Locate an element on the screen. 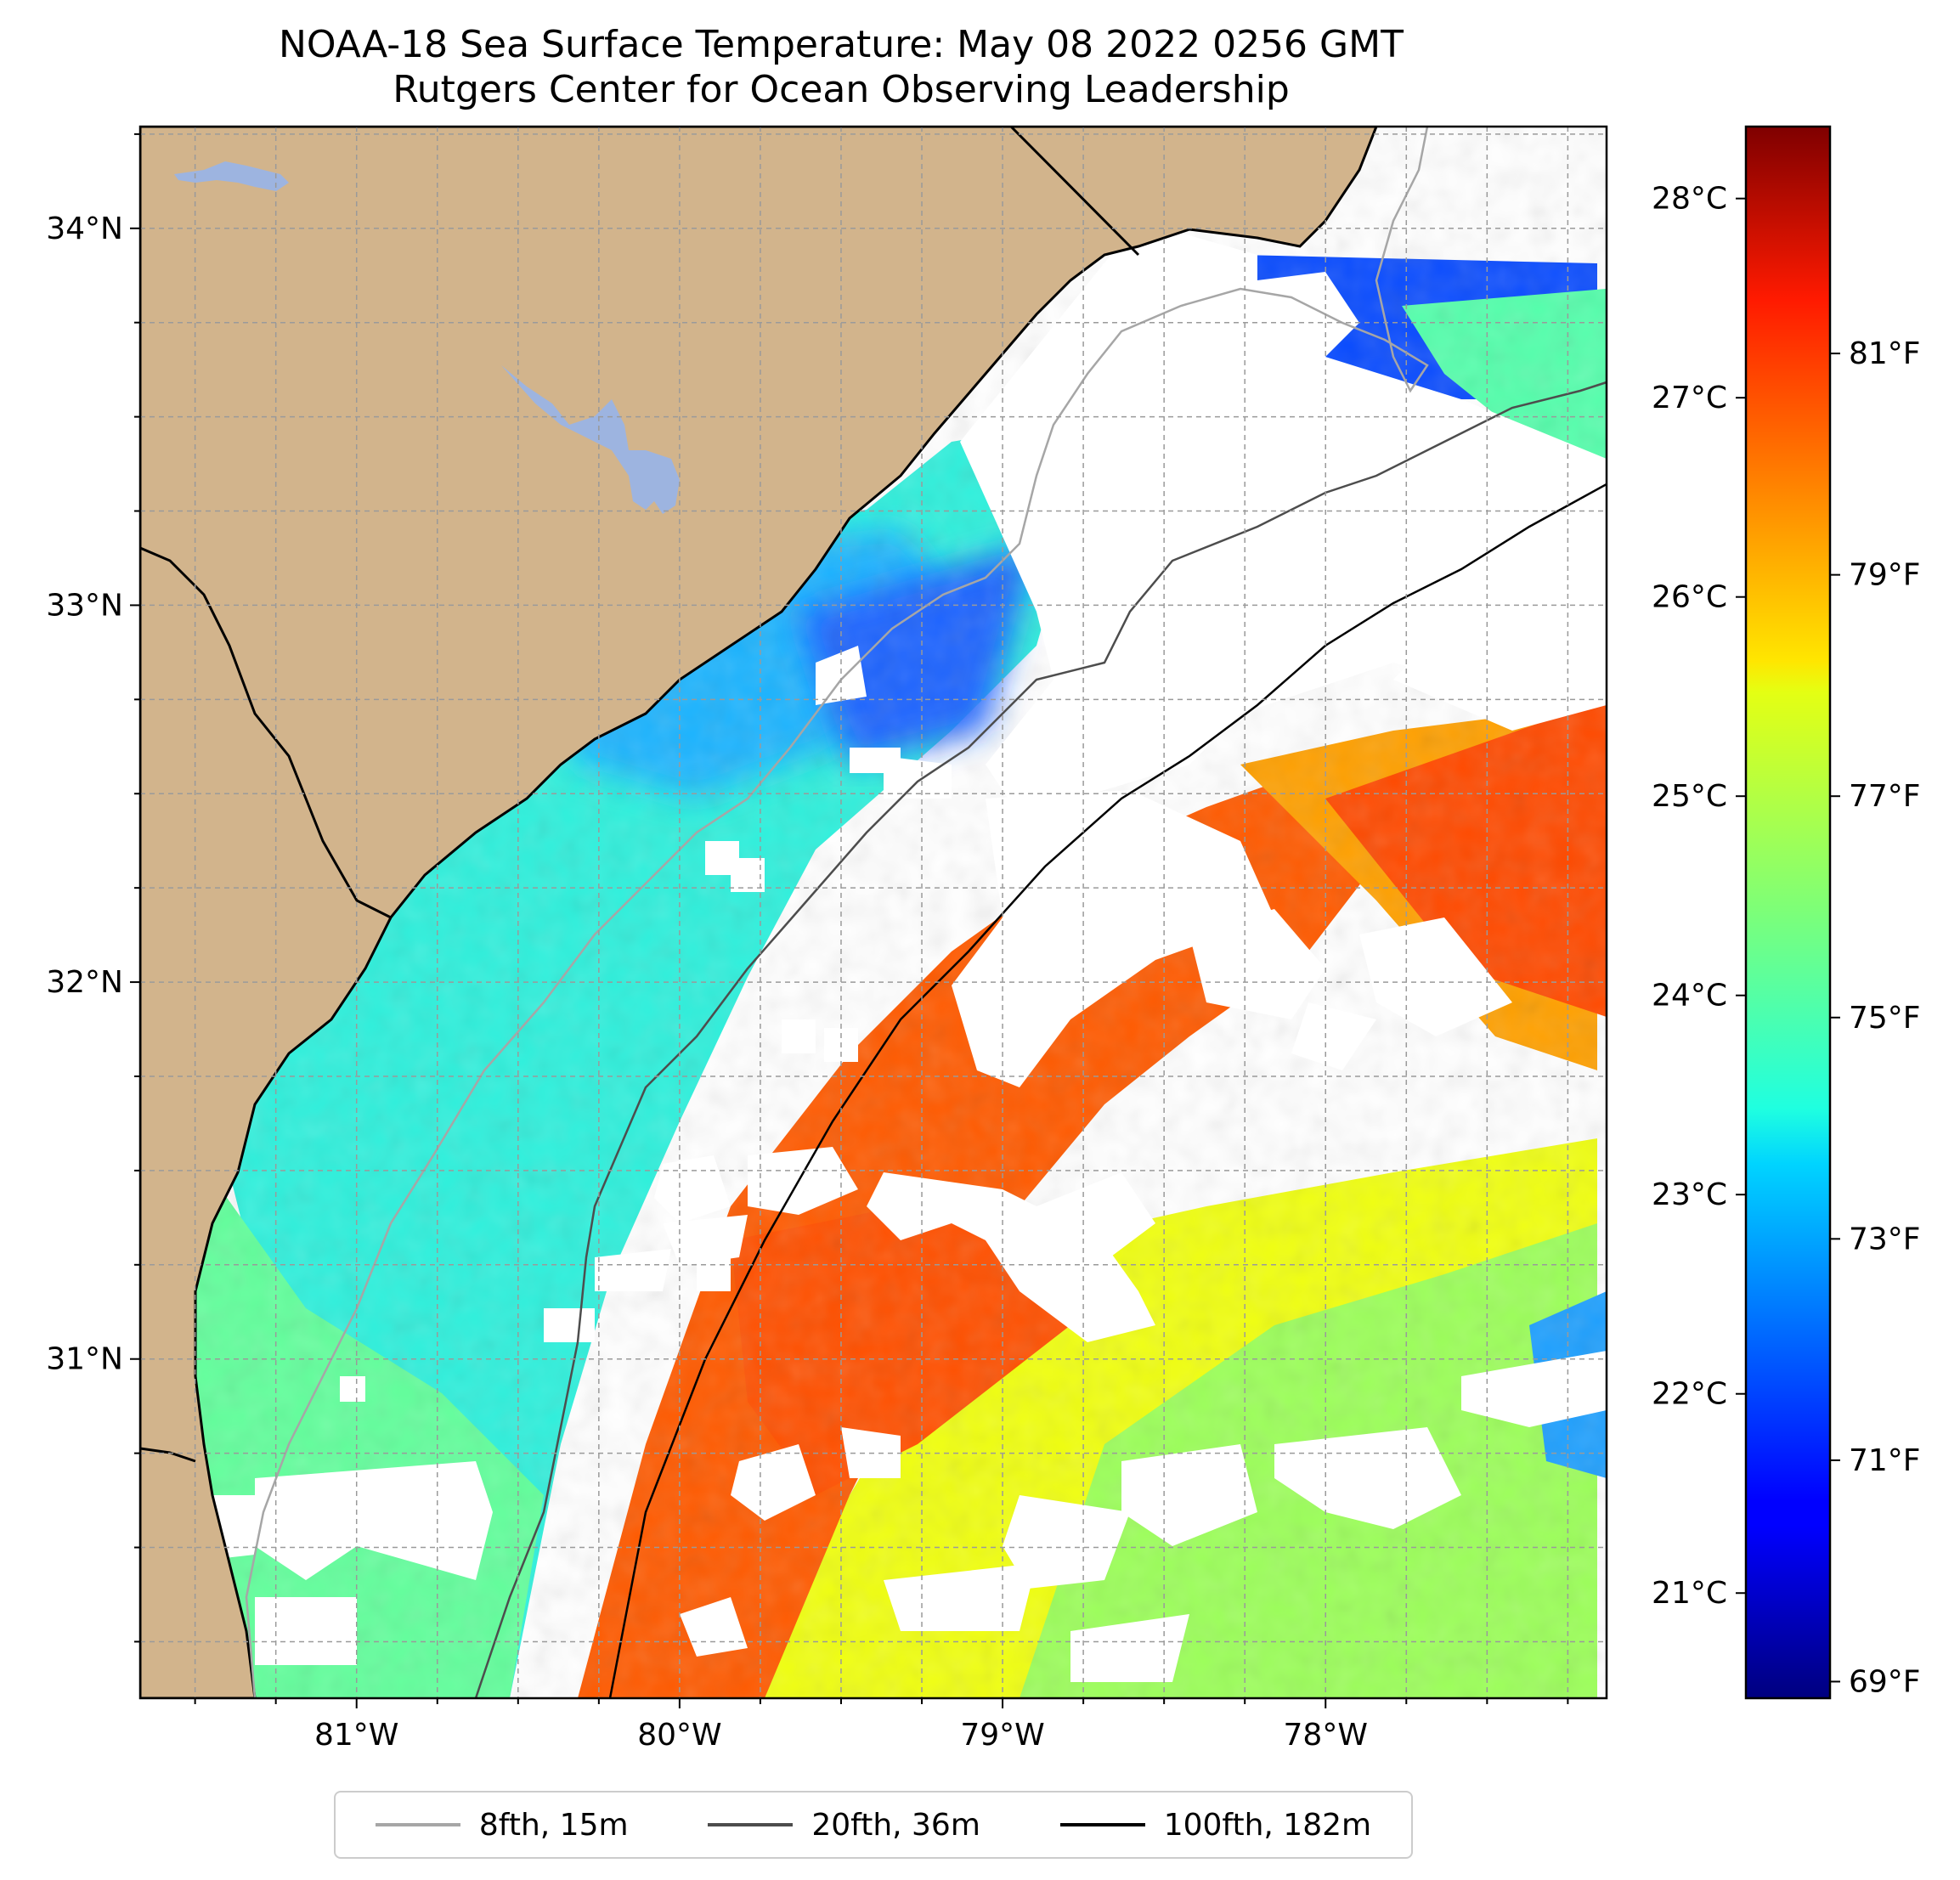 The width and height of the screenshot is (1960, 1880). legend-item-8fth: 8fth, 15m is located at coordinates (502, 1825).